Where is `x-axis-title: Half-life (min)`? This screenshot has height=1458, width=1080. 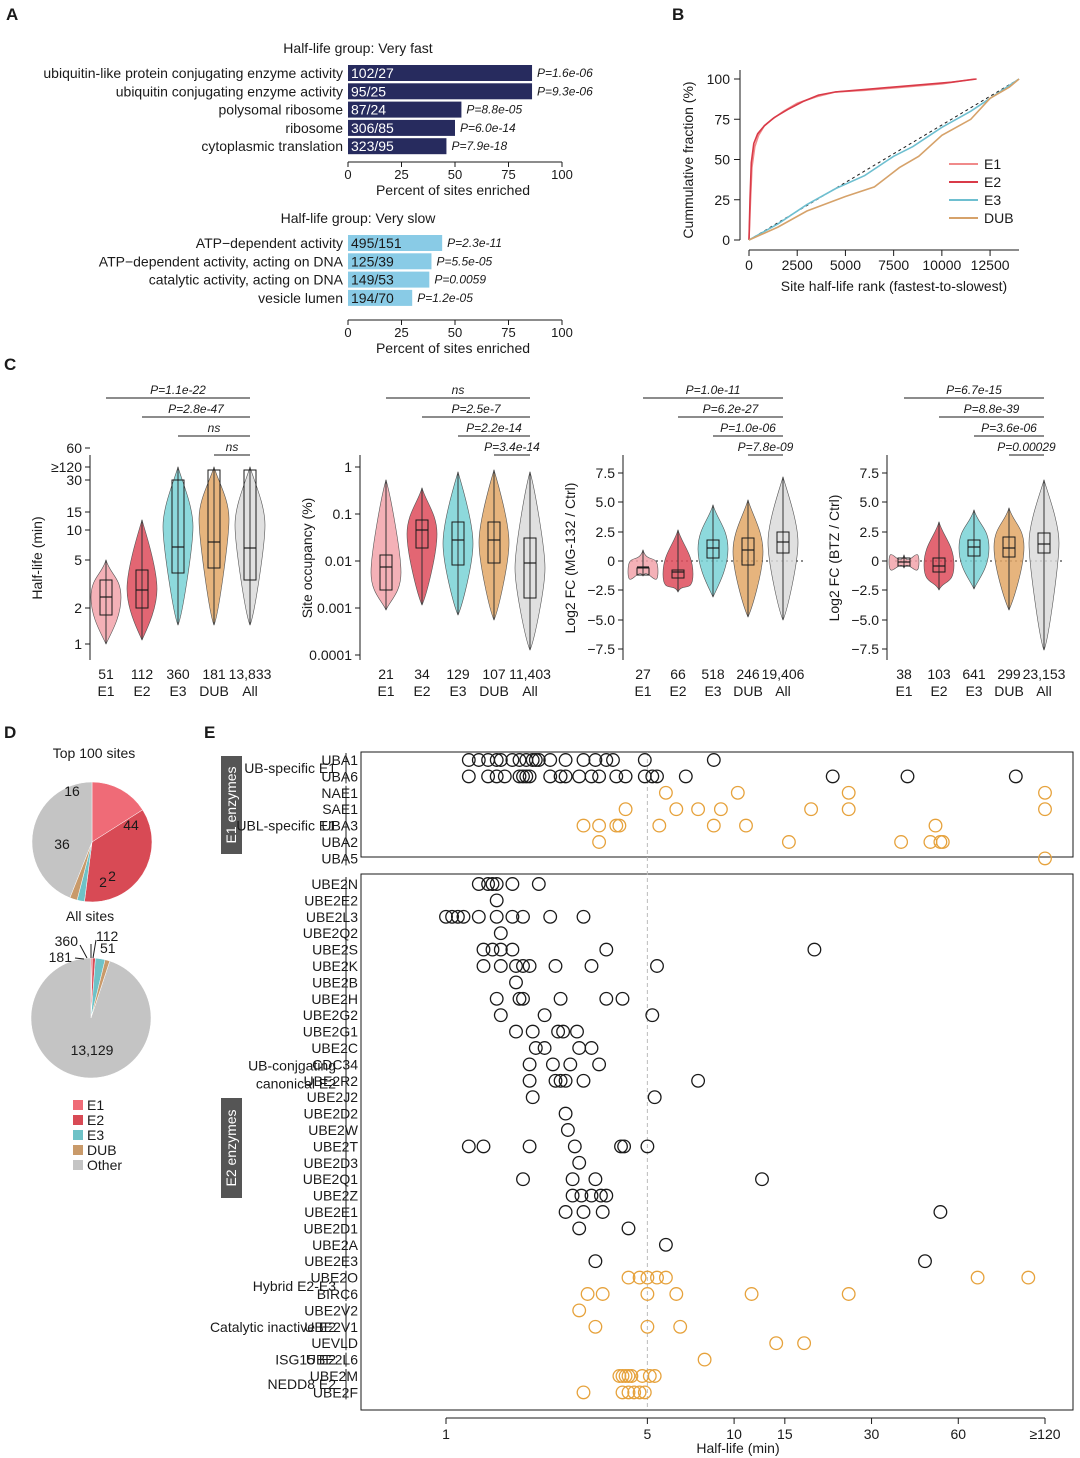 x-axis-title: Half-life (min) is located at coordinates (737, 1448).